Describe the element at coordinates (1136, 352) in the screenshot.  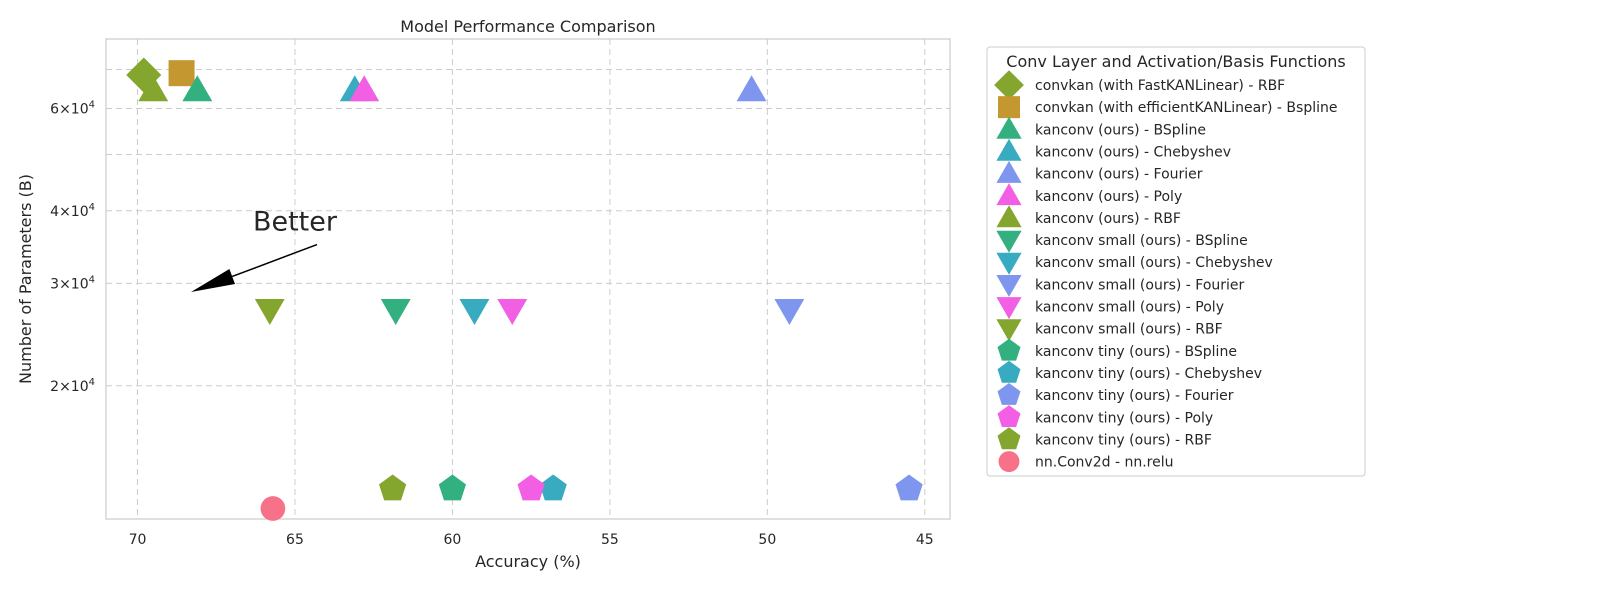
I see `legend-label: kanconv tiny (ours) - BSpline` at that location.